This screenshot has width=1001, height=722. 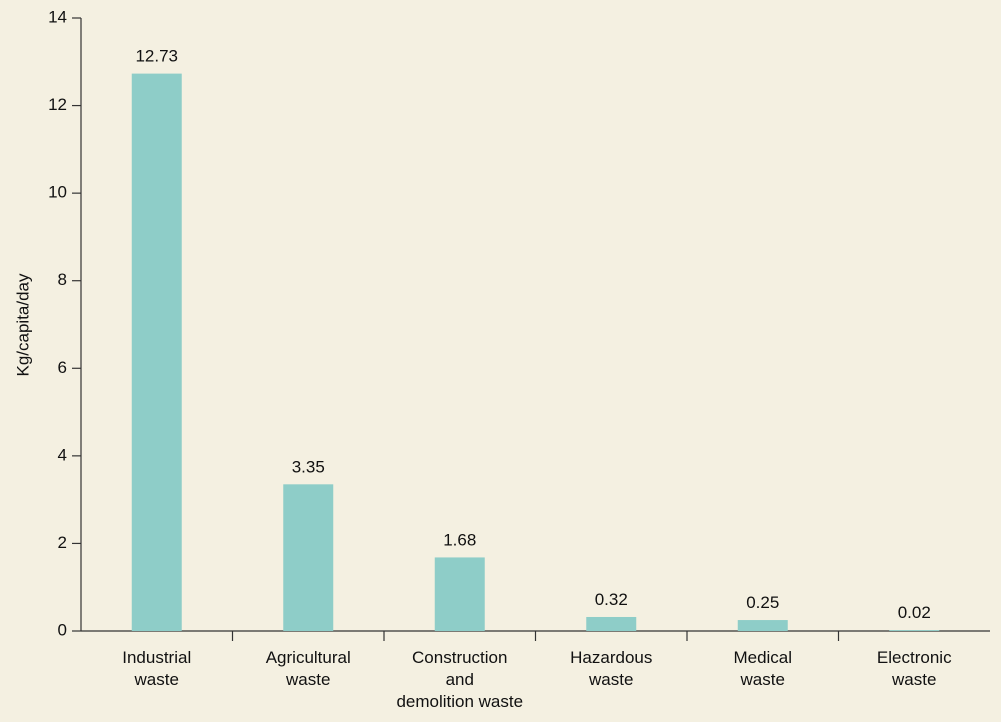 I want to click on y-tick-label: 0, so click(x=62, y=629).